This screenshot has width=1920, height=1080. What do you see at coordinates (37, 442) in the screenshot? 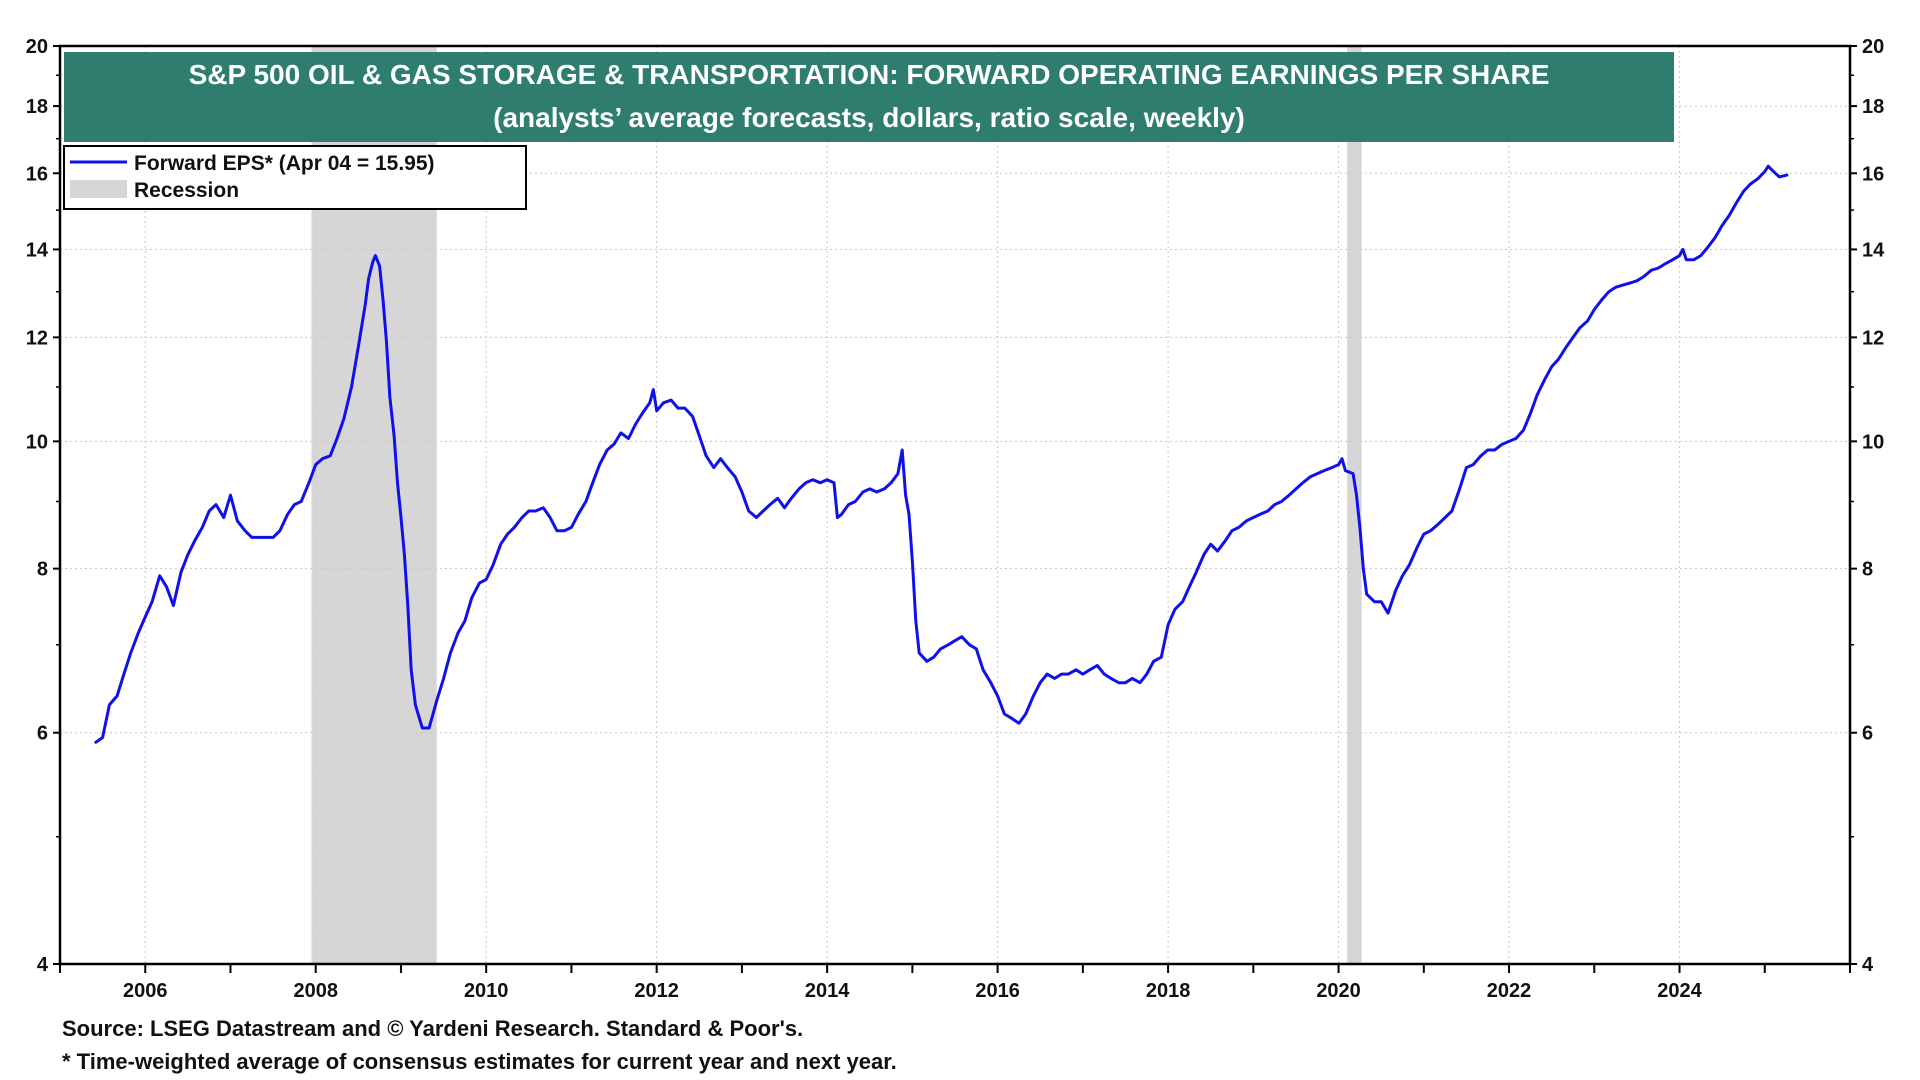
I see `y-tick-label-left-10: 10` at bounding box center [37, 442].